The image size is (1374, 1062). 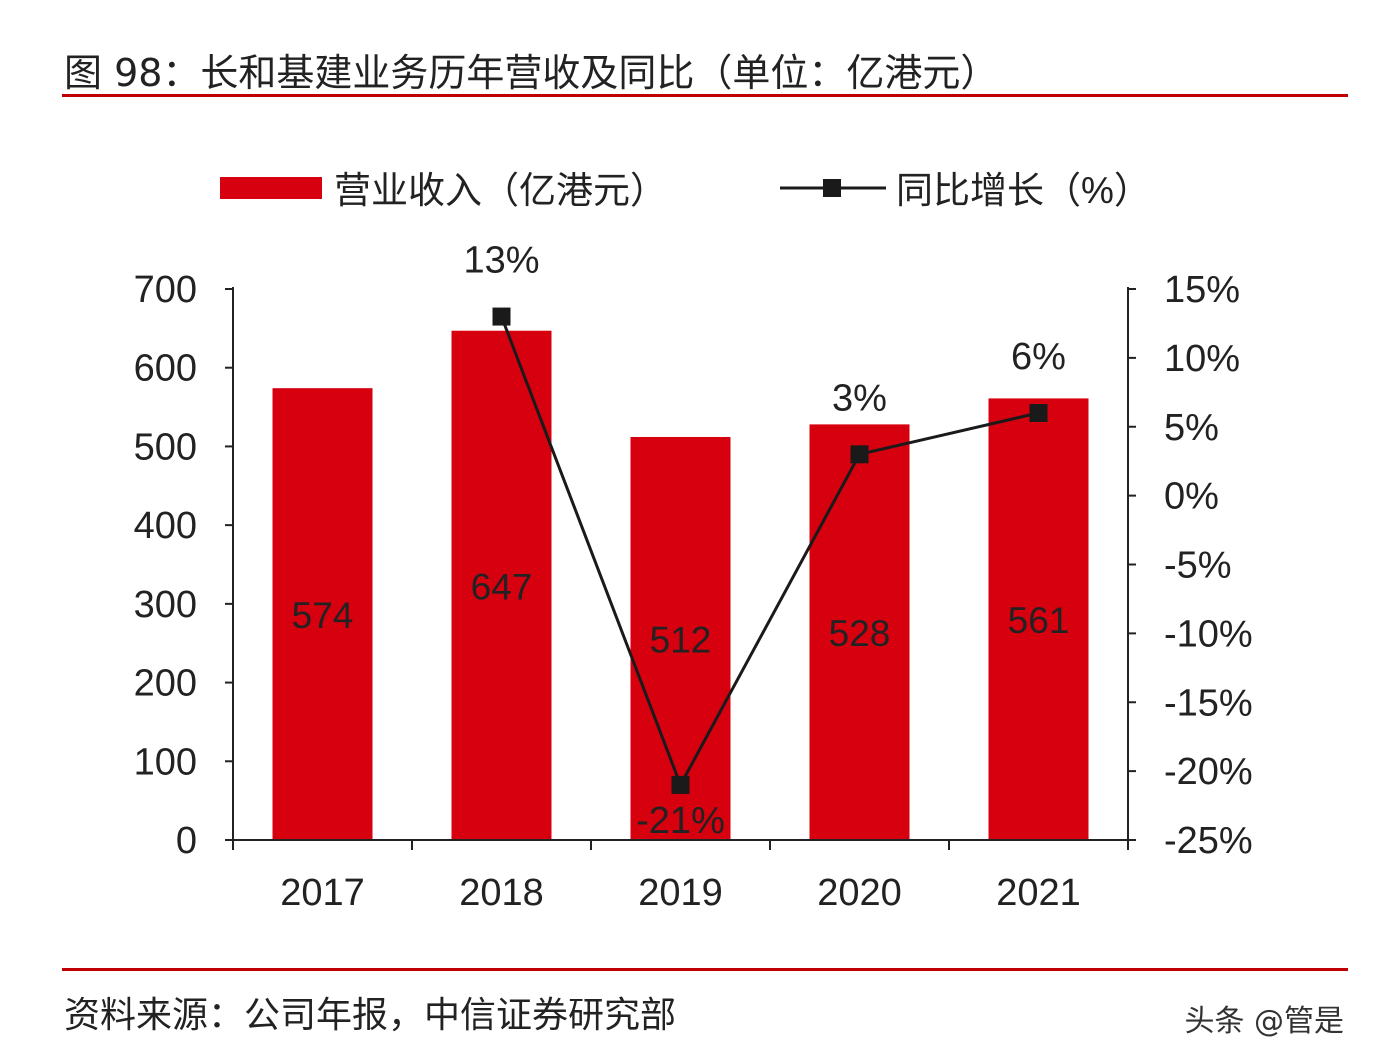 I want to click on growth-label-2018: 13%, so click(x=501, y=261).